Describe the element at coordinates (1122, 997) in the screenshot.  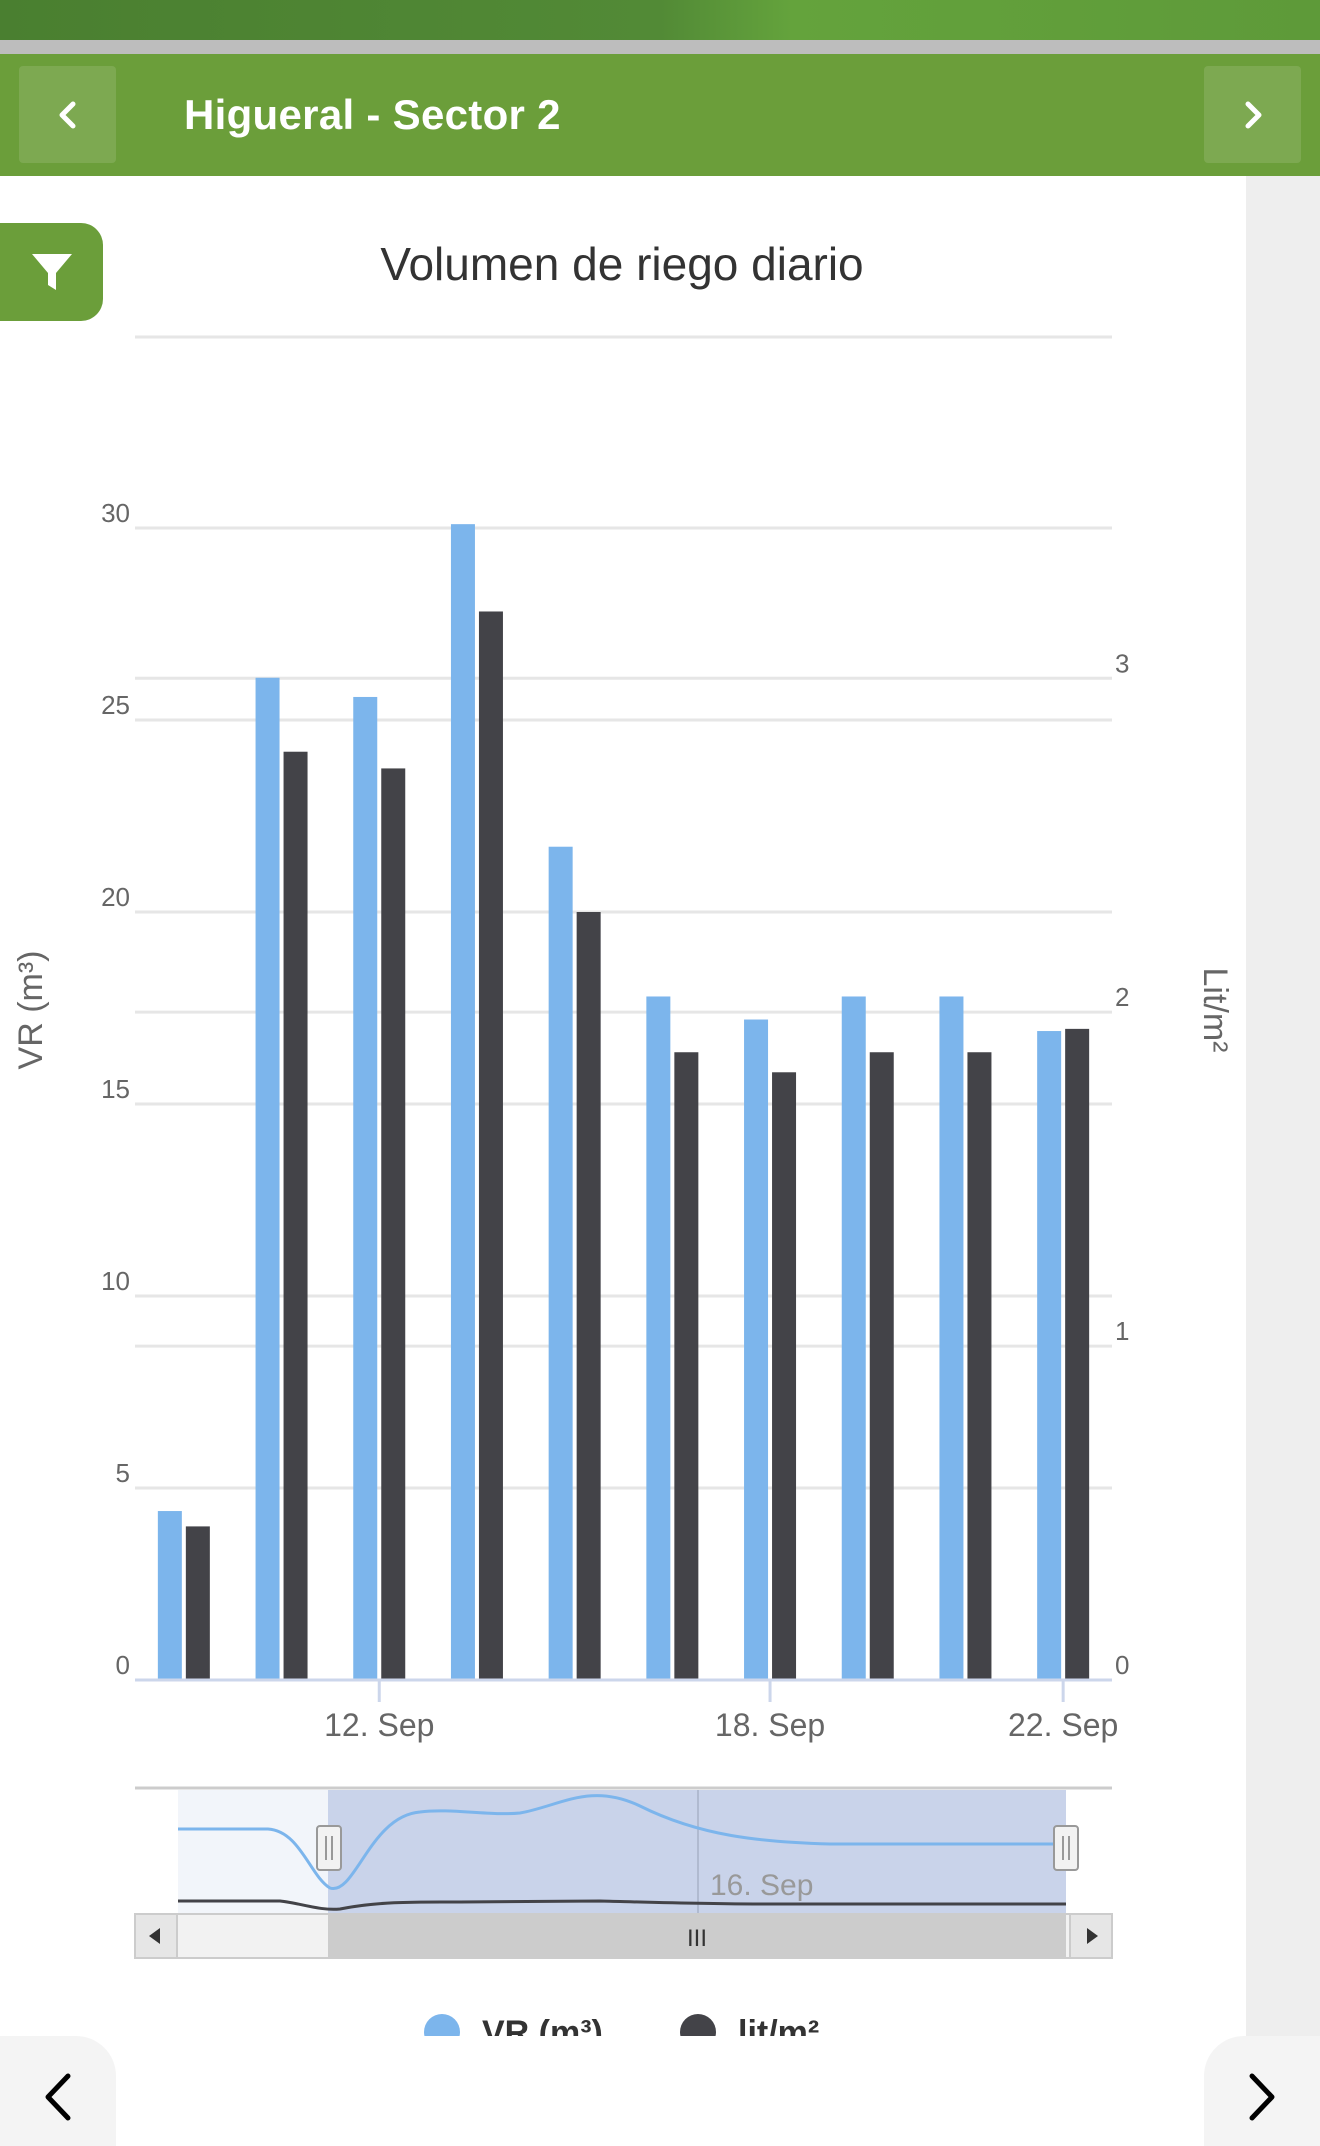
I see `y-right-tick-label: 2` at that location.